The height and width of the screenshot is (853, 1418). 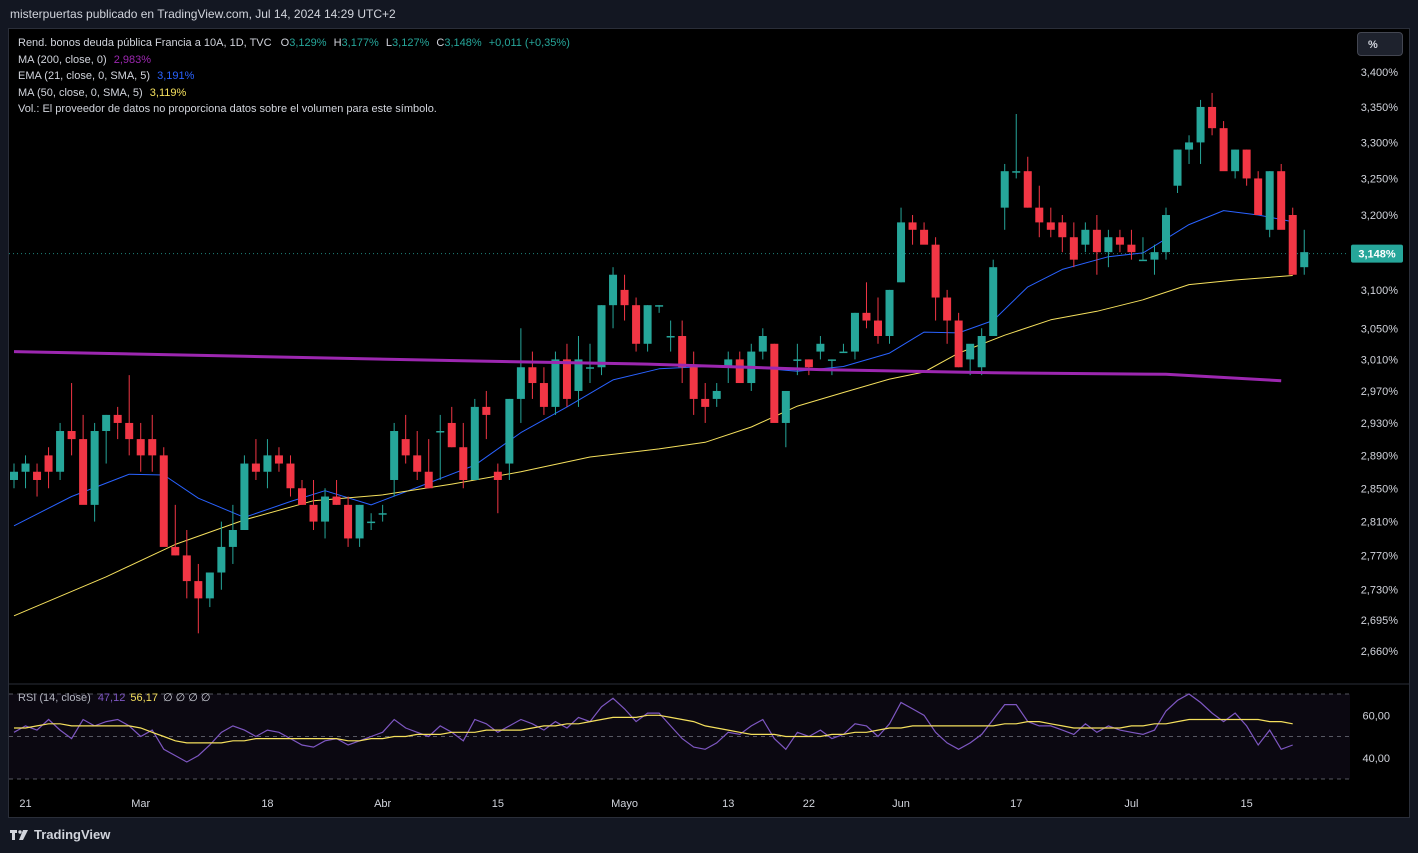 I want to click on ema21-label: EMA (21, close, 0, SMA, 5), so click(x=84, y=76).